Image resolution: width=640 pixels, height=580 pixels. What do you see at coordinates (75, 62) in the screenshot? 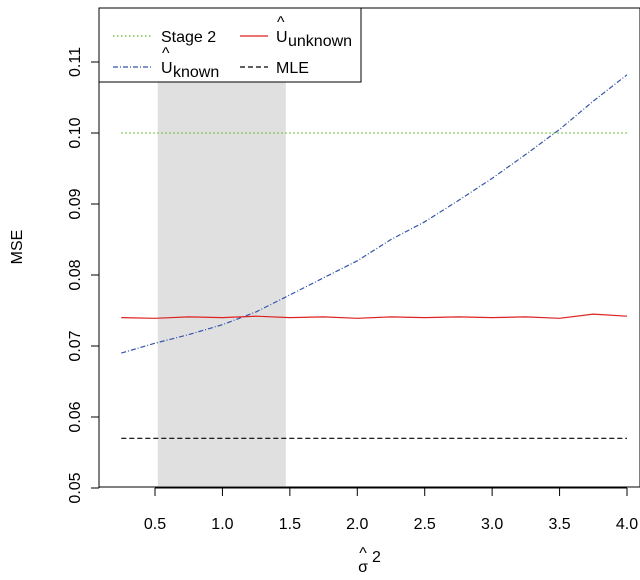
I see `y-tick-label: 0.11` at bounding box center [75, 62].